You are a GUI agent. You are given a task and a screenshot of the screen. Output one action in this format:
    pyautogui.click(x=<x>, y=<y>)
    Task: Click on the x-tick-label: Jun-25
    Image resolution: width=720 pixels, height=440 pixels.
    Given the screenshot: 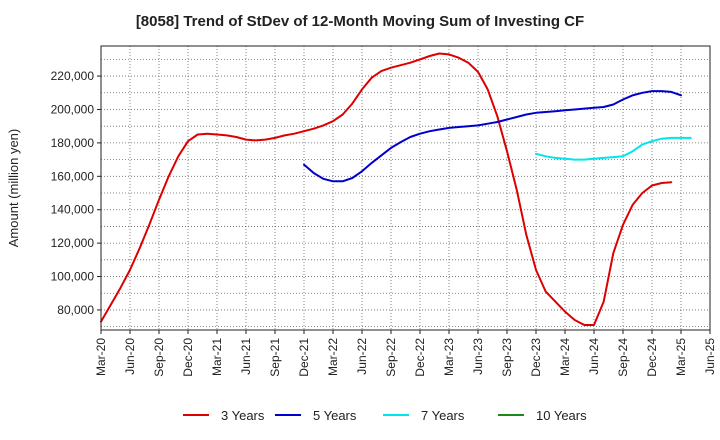 What is the action you would take?
    pyautogui.click(x=710, y=356)
    